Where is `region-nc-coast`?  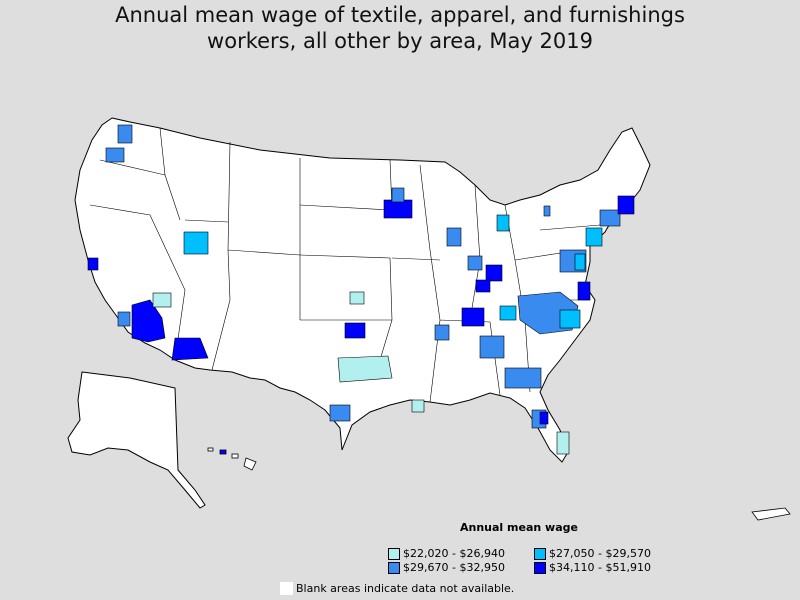
region-nc-coast is located at coordinates (570, 319).